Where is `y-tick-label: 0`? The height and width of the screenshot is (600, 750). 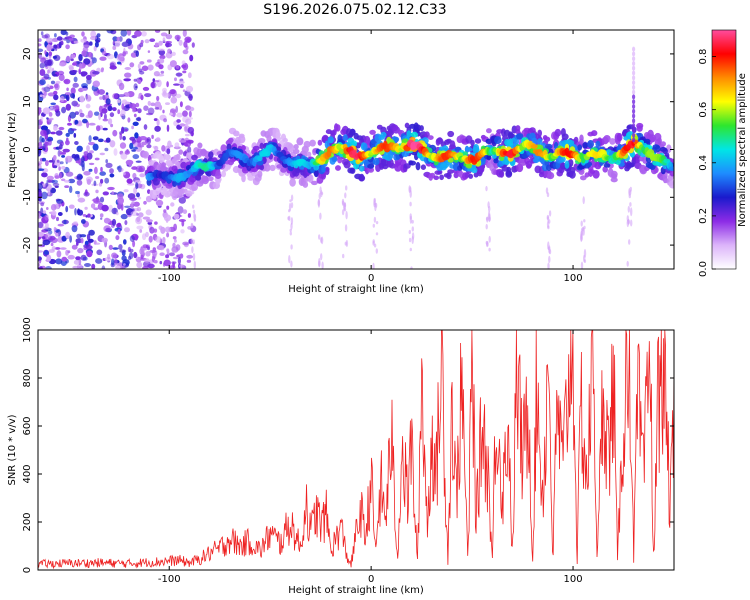
y-tick-label: 0 is located at coordinates (27, 570).